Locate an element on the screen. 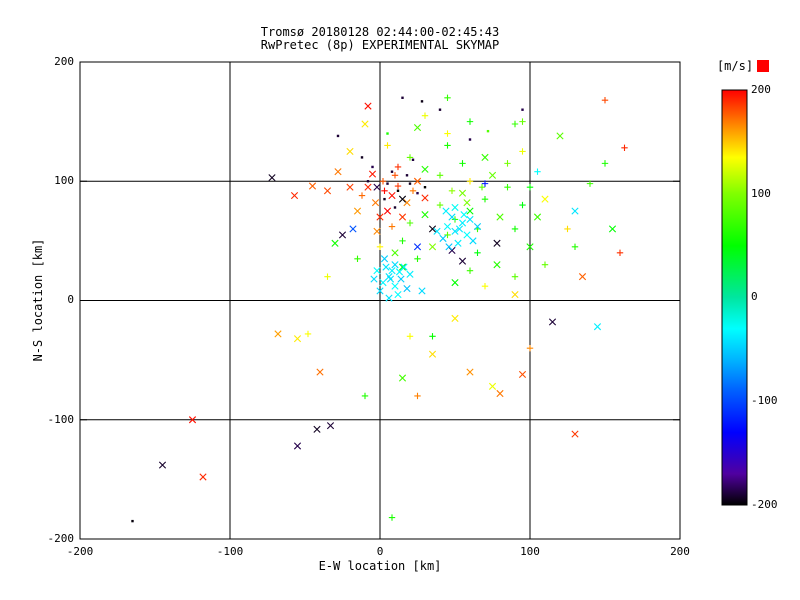 Image resolution: width=800 pixels, height=600 pixels. y-axis-label: N-S location [km] is located at coordinates (38, 300).